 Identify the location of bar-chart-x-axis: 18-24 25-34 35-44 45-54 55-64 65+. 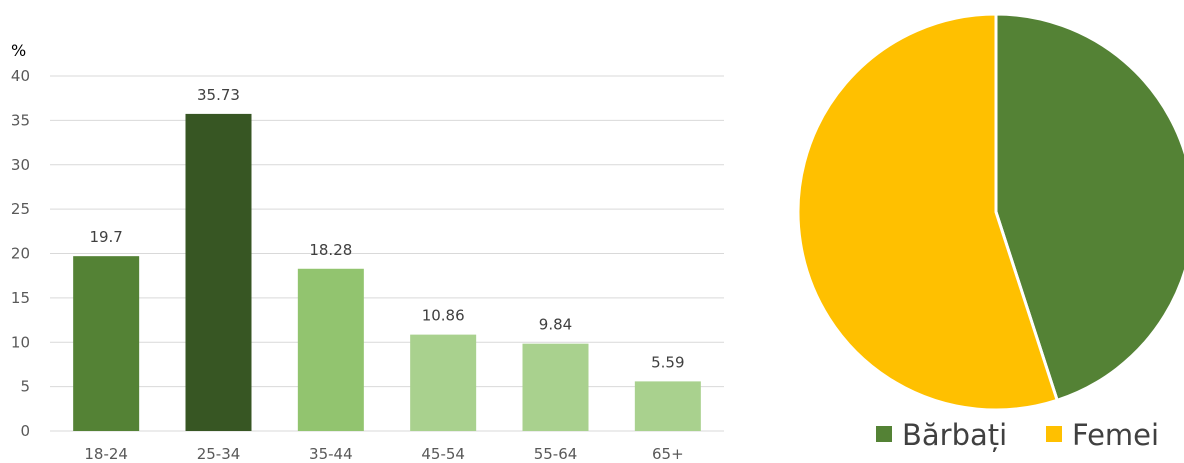
(383, 454).